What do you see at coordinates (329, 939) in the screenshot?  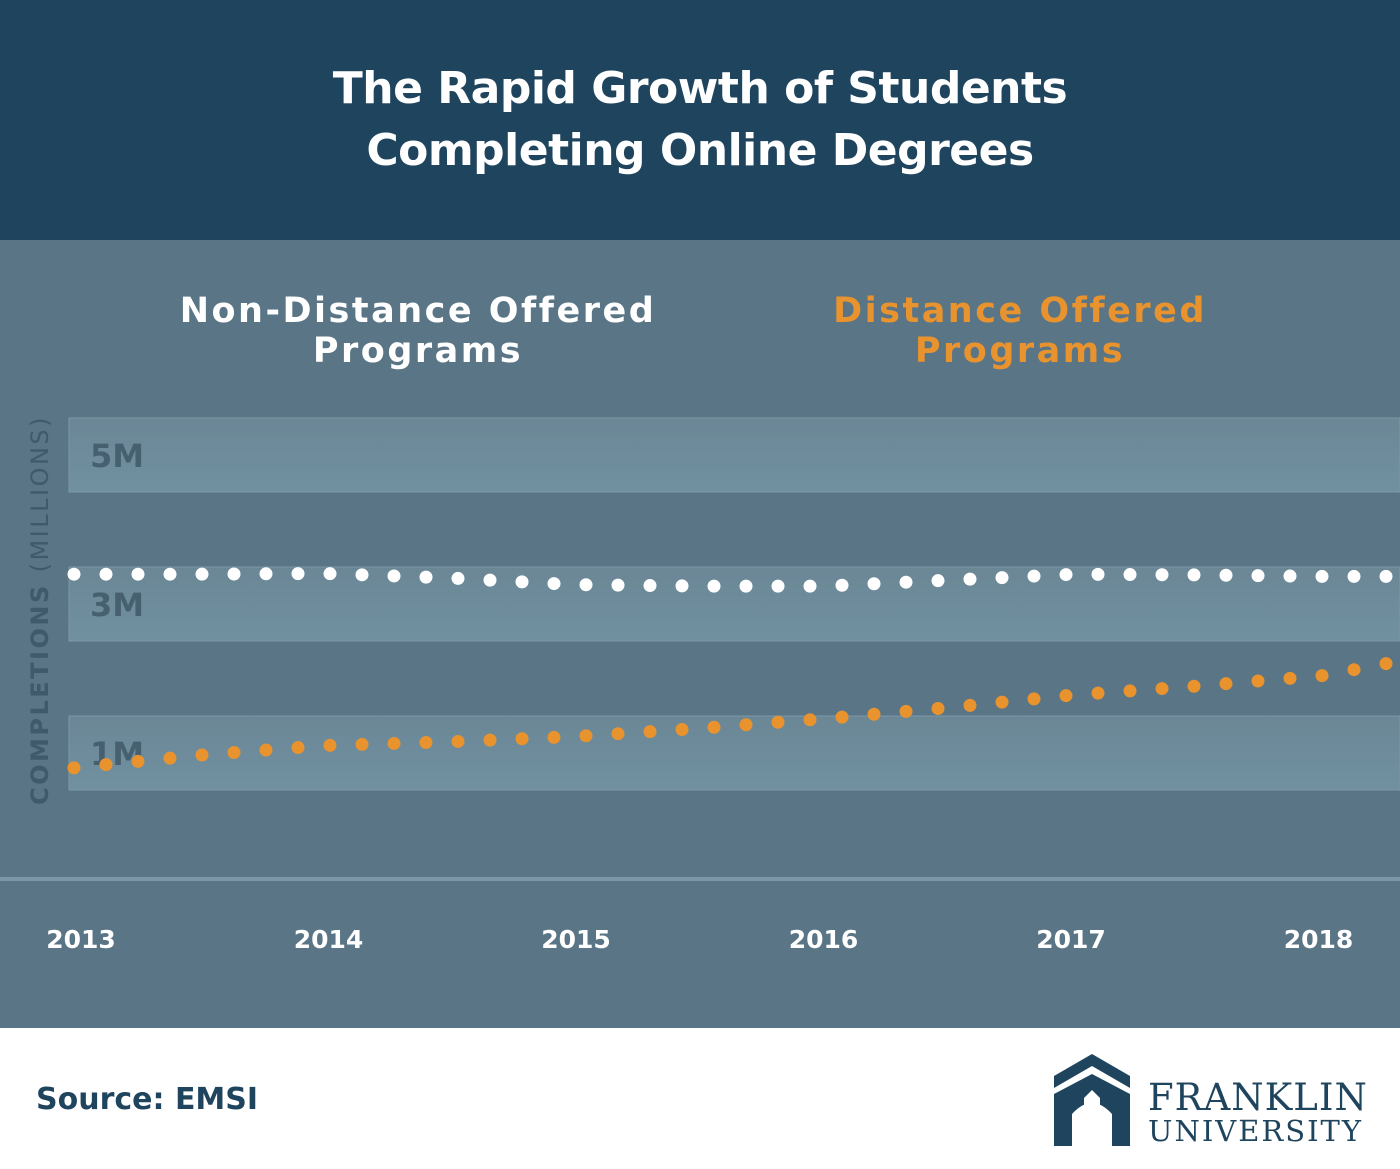 I see `x-tick-label: 2014` at bounding box center [329, 939].